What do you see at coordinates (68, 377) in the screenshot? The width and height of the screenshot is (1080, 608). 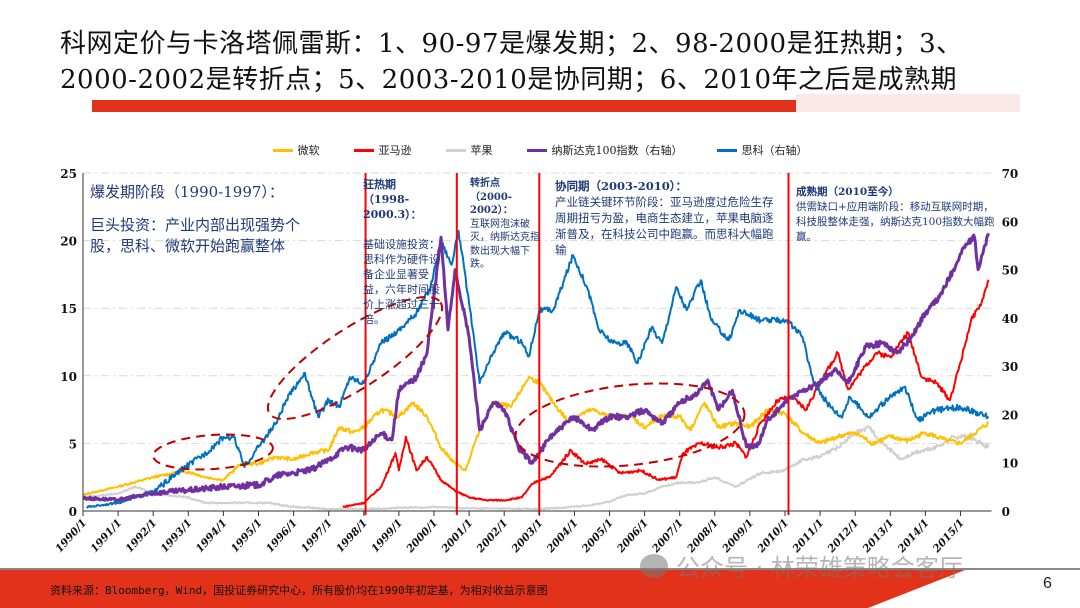 I see `y-left-tick-label: 10` at bounding box center [68, 377].